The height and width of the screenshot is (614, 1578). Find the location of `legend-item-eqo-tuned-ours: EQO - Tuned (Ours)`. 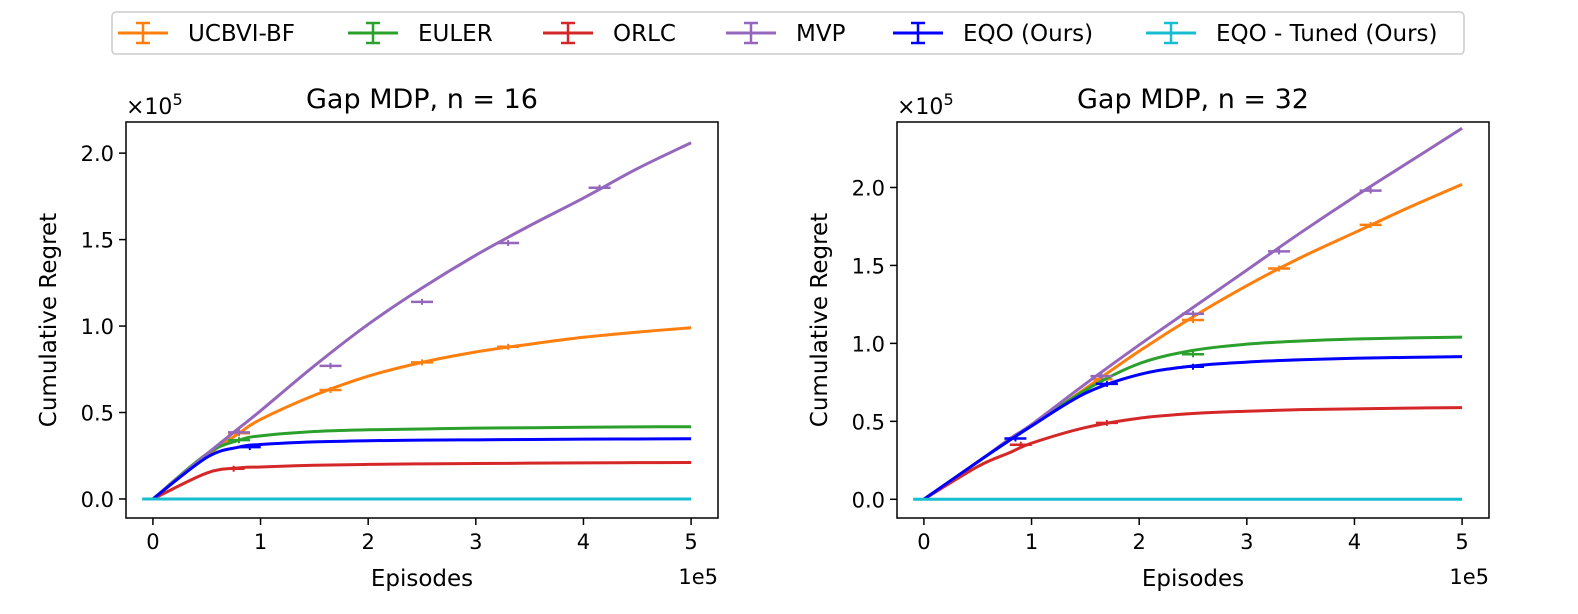

legend-item-eqo-tuned-ours: EQO - Tuned (Ours) is located at coordinates (1292, 34).